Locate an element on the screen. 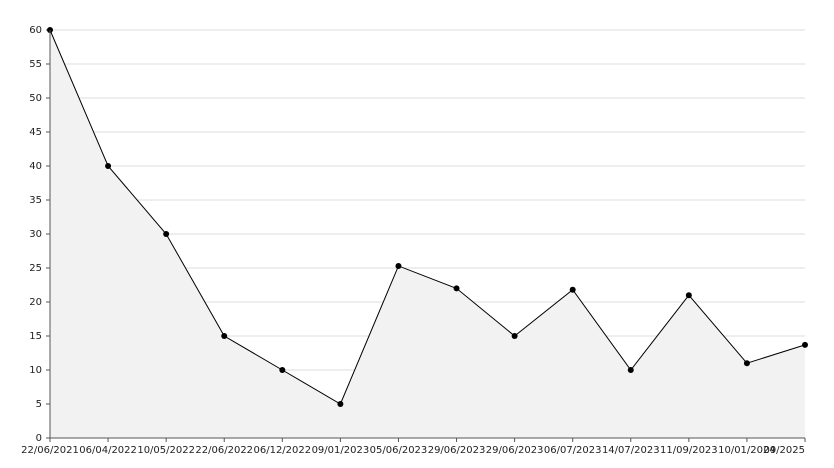 The image size is (834, 468). x-tick-label: 06/04/2022 is located at coordinates (108, 450).